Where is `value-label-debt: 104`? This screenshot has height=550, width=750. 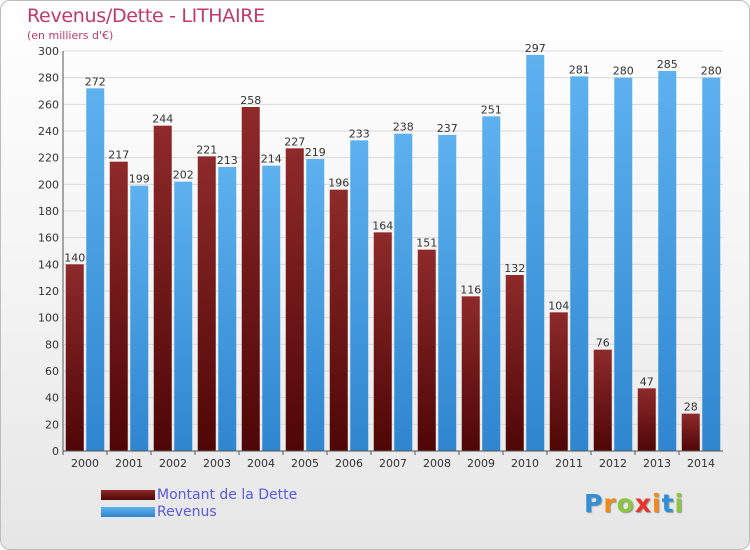 value-label-debt: 104 is located at coordinates (558, 305).